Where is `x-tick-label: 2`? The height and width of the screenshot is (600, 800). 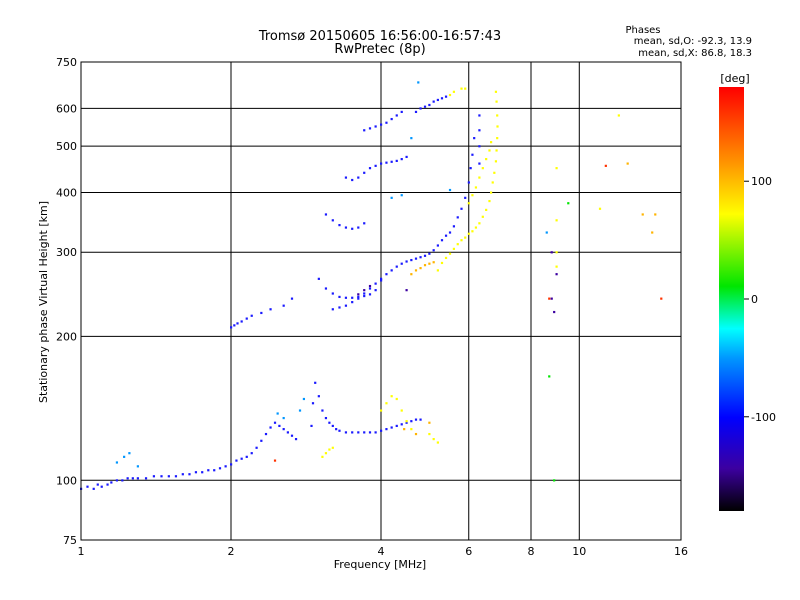
x-tick-label: 2 is located at coordinates (231, 551).